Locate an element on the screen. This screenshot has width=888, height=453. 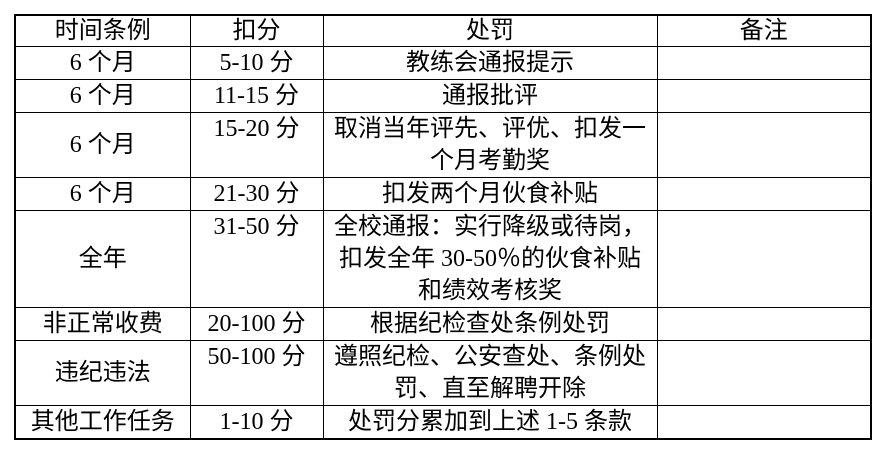
cell-punishment: 取消当年评先、评优、扣发一 个月考勤奖 is located at coordinates (490, 145).